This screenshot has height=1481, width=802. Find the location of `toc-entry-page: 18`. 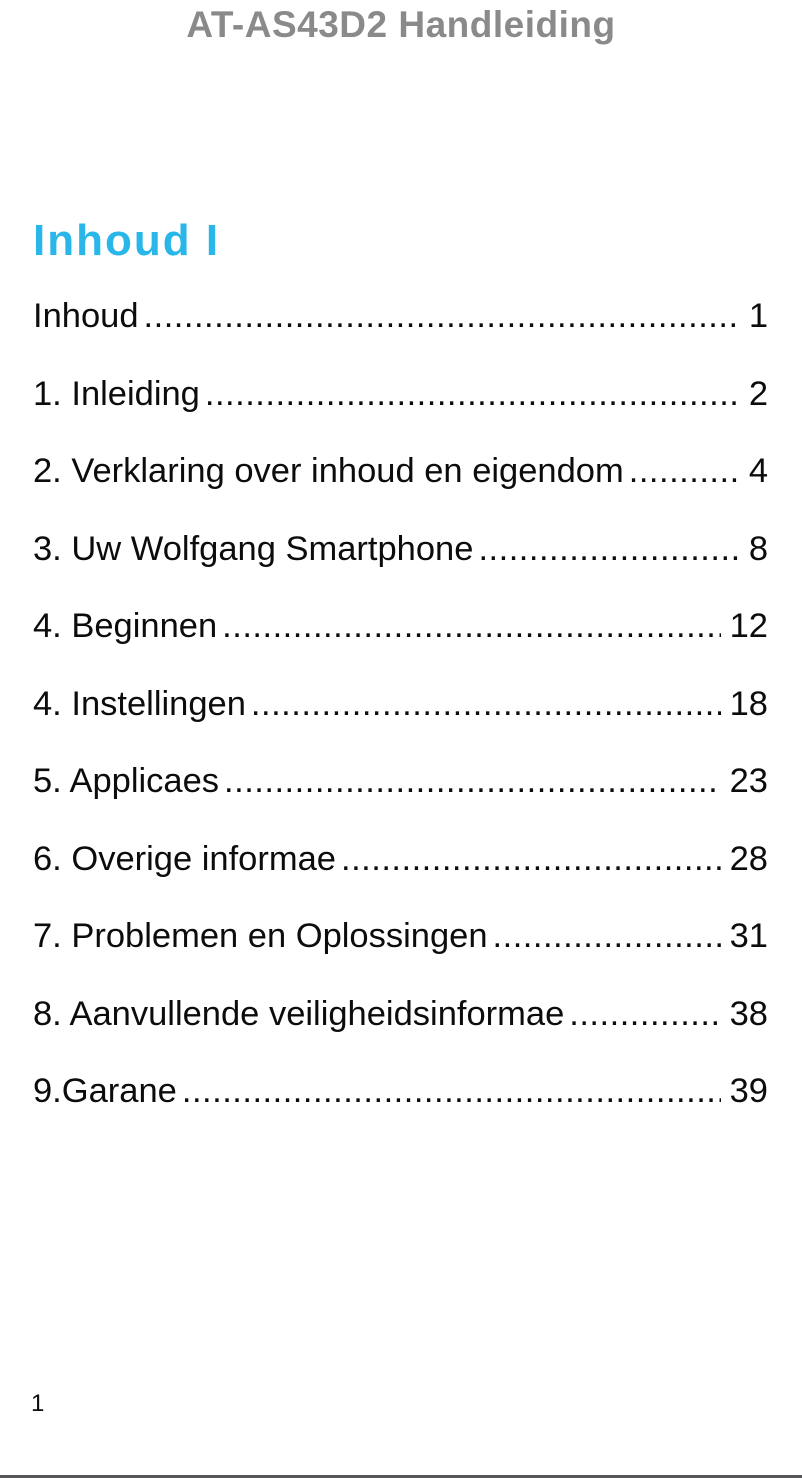

toc-entry-page: 18 is located at coordinates (748, 703).